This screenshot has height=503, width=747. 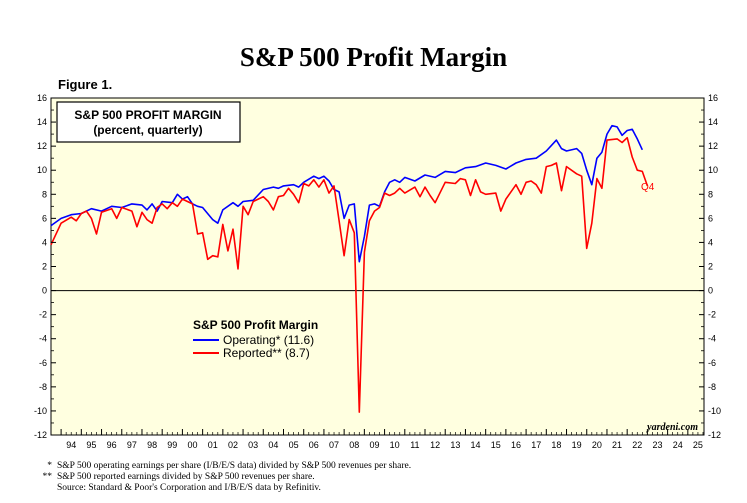 What do you see at coordinates (698, 445) in the screenshot?
I see `x-tick-label: 25` at bounding box center [698, 445].